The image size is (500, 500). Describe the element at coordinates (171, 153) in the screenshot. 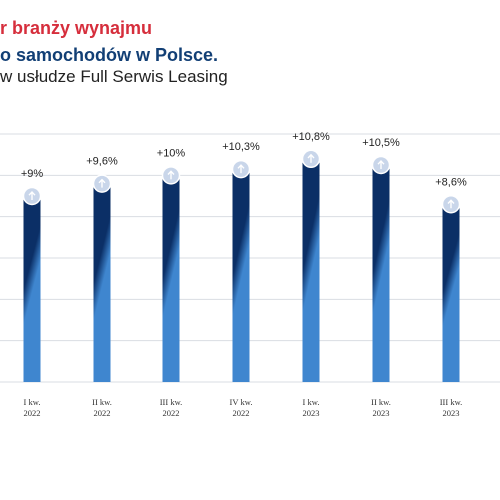

I see `data-label: +10%` at that location.